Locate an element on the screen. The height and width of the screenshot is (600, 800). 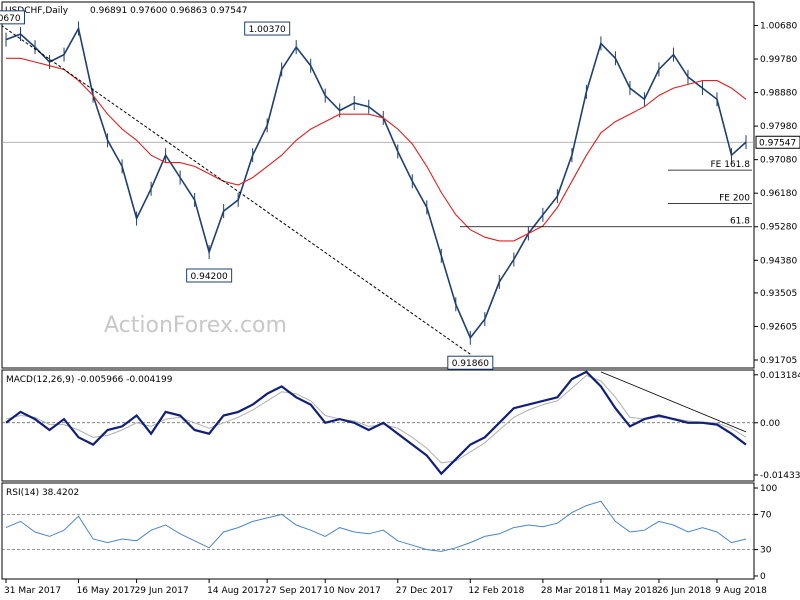
rsi-tick-label: 70 is located at coordinates (766, 515).